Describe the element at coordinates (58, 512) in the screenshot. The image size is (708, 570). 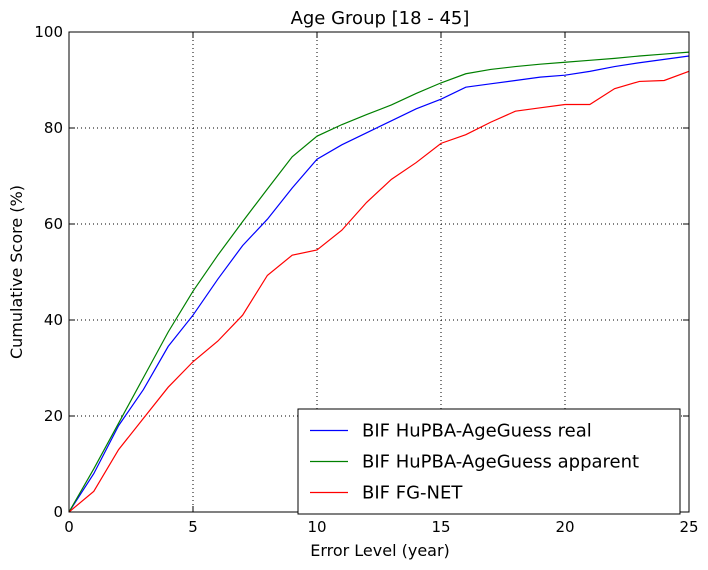
I see `y-tick-label: 0` at that location.